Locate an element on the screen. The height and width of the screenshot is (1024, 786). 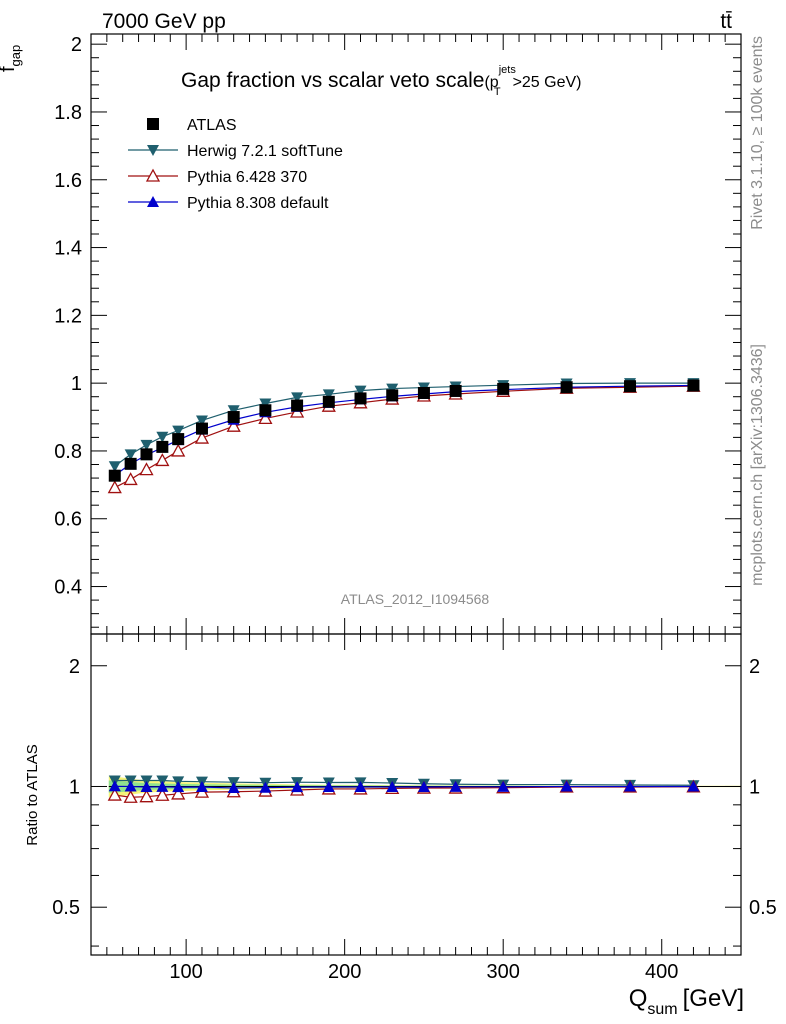
rivet-label: Rivet 3.1.10, ≥ 100k events is located at coordinates (757, 133).